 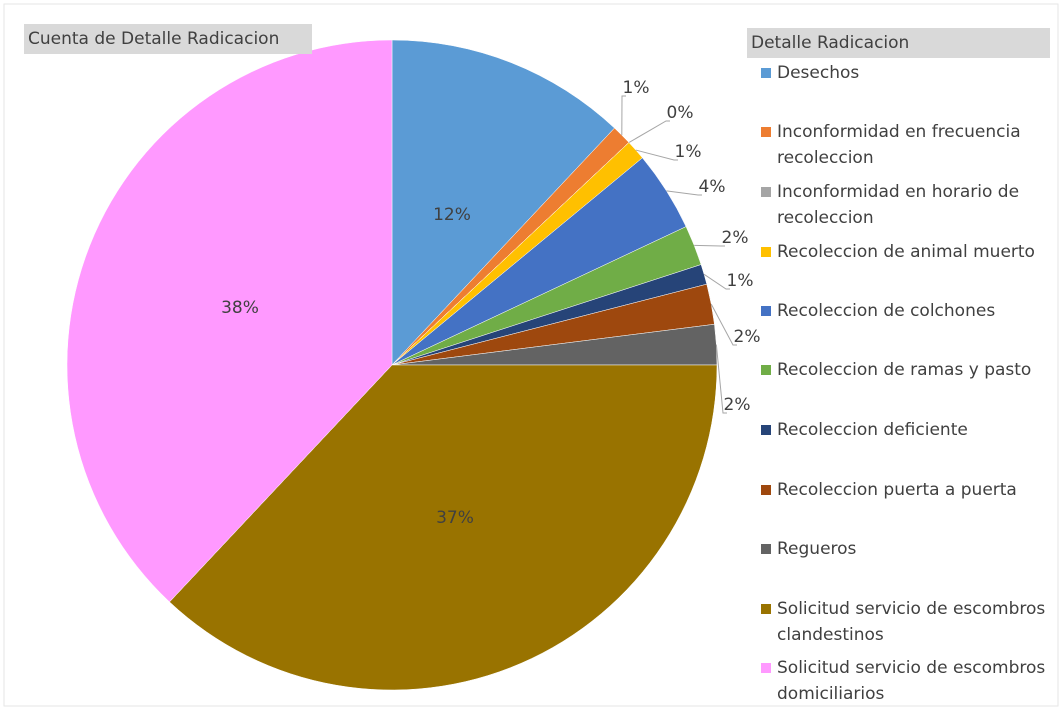 What do you see at coordinates (452, 215) in the screenshot?
I see `data-label: 12%` at bounding box center [452, 215].